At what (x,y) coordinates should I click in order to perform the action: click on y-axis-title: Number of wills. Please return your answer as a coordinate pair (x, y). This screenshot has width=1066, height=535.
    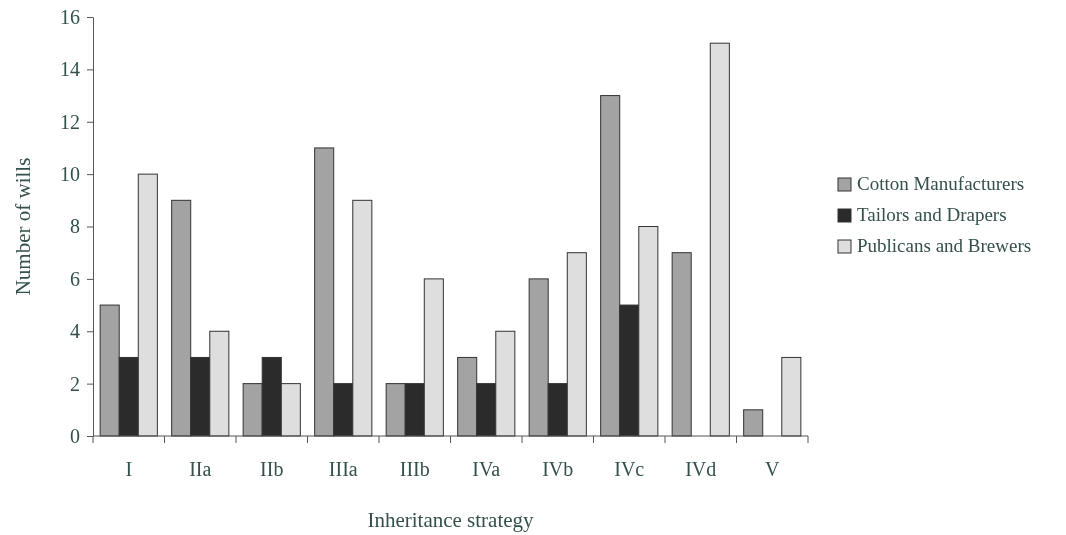
    Looking at the image, I should click on (23, 226).